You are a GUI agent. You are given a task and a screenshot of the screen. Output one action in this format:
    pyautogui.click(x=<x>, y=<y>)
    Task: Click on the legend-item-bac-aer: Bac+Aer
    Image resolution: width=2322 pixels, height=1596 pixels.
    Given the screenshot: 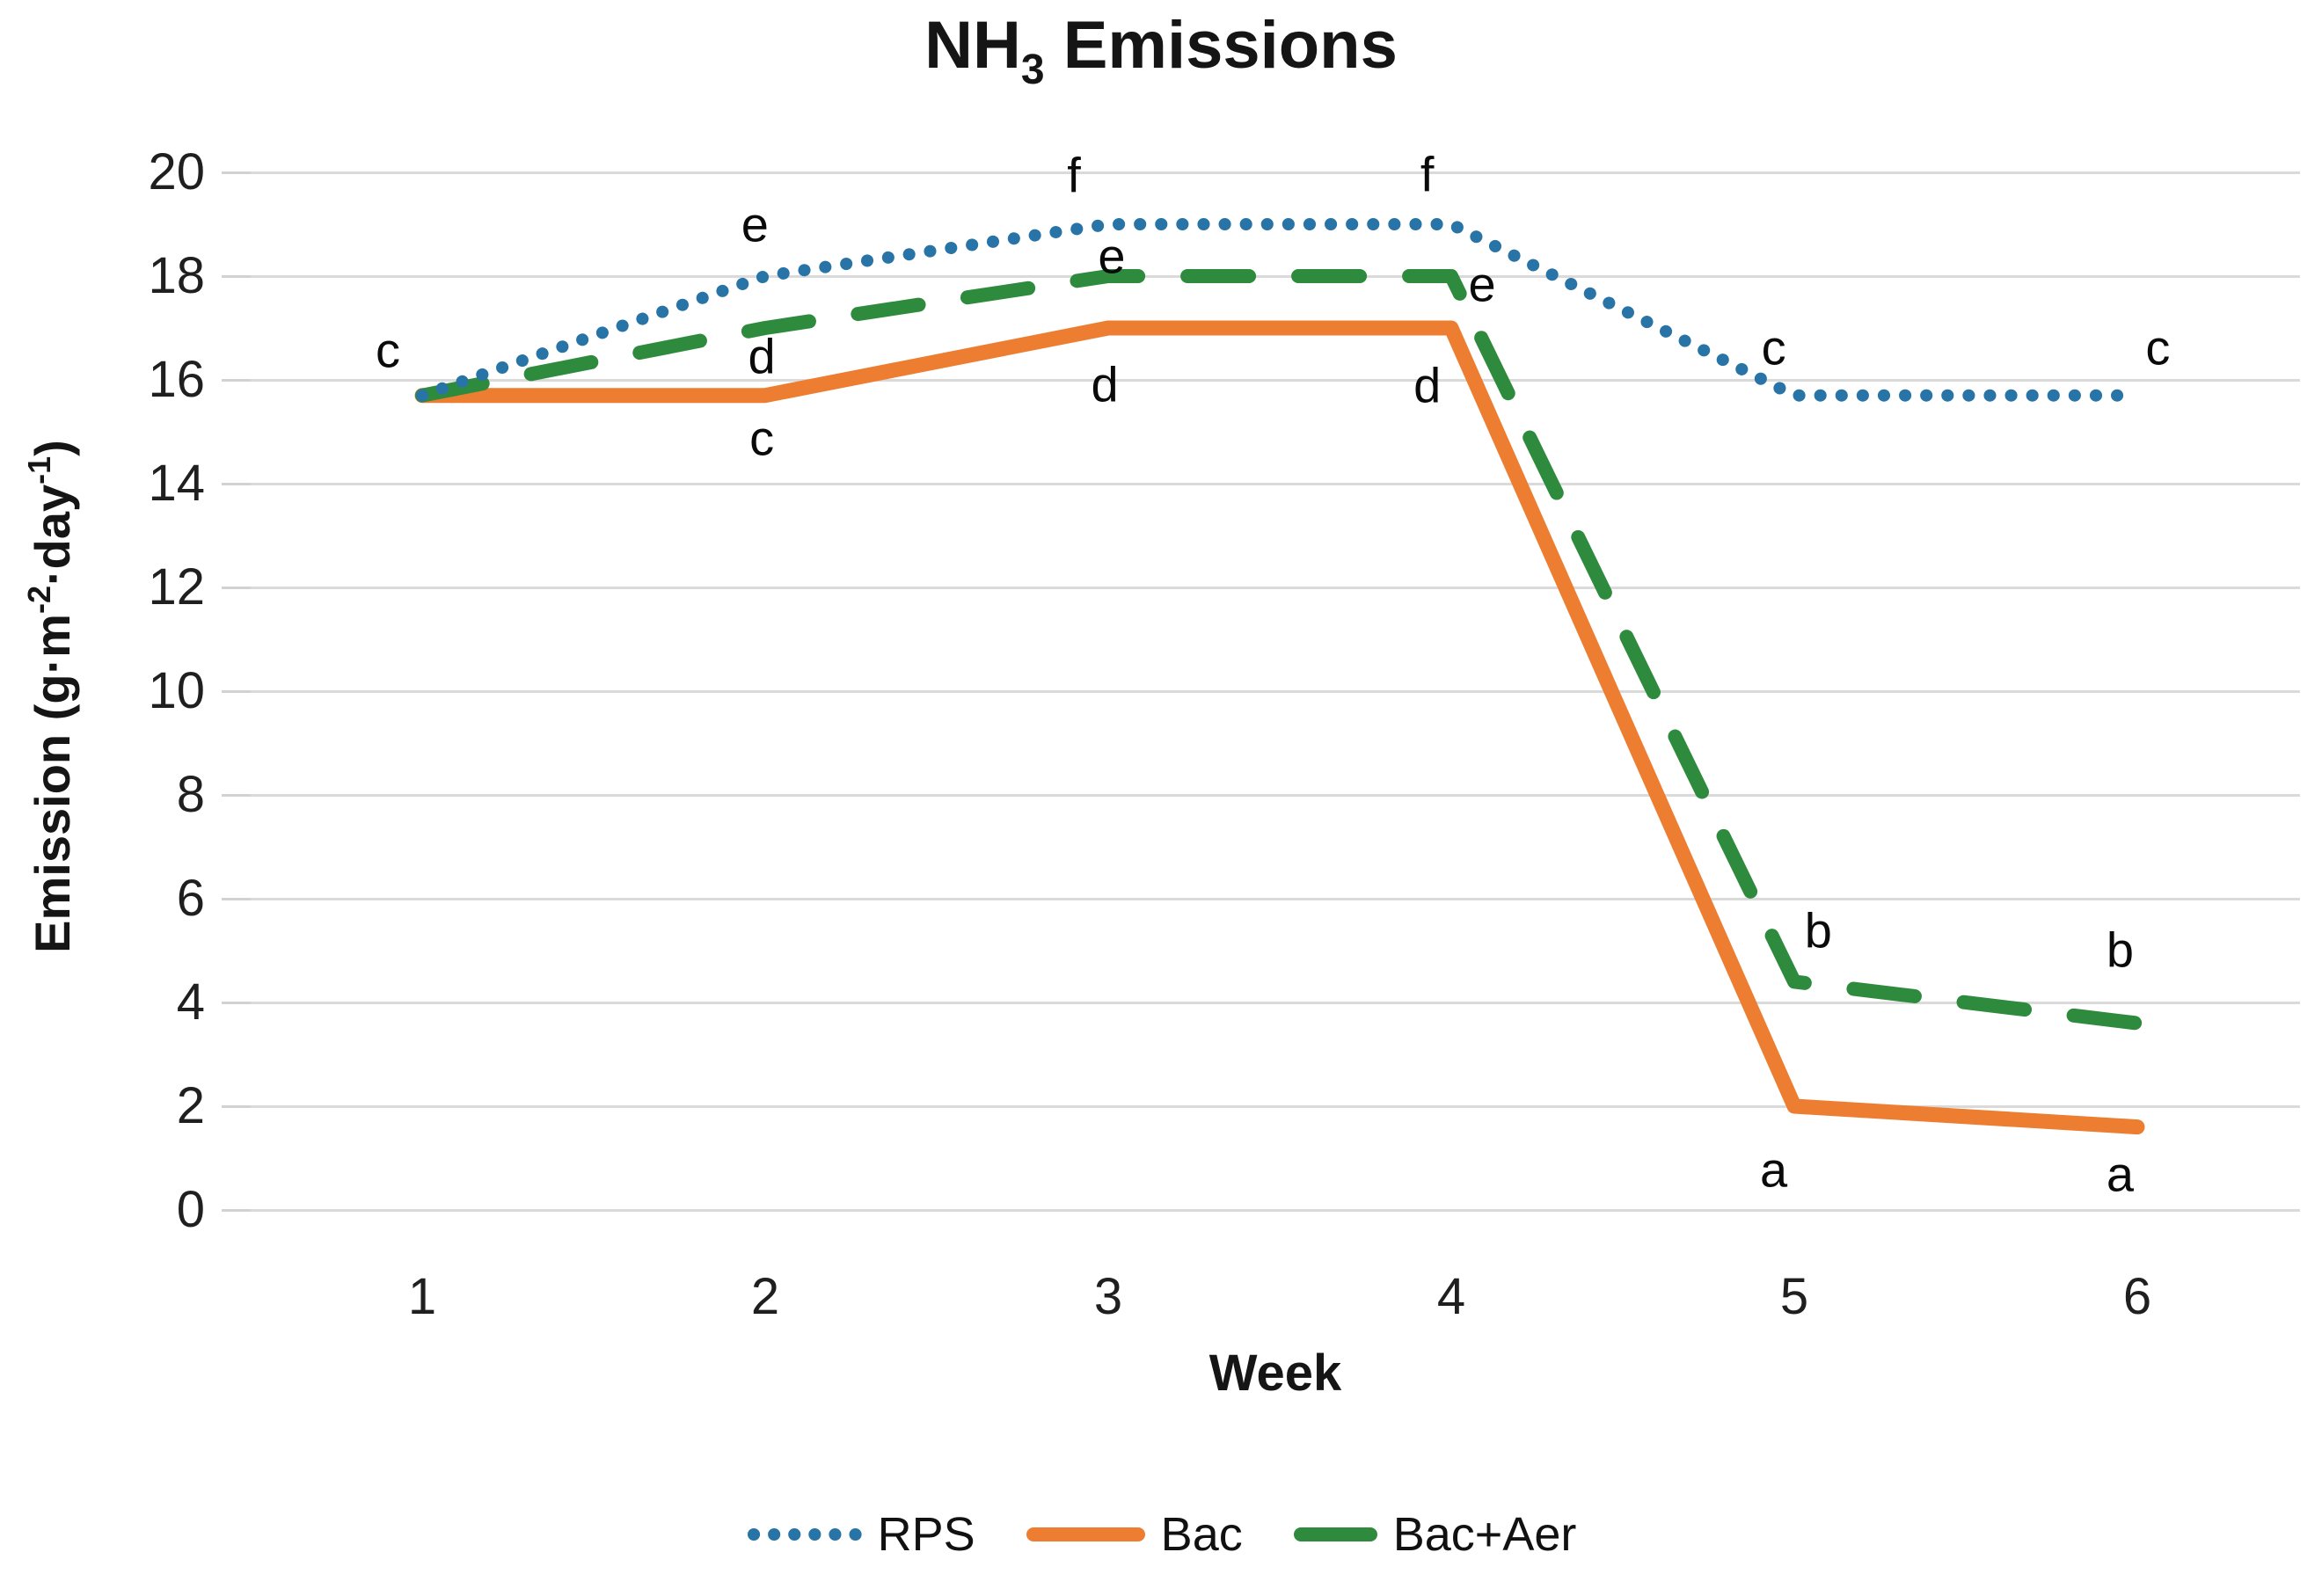 What is the action you would take?
    pyautogui.click(x=1435, y=1534)
    